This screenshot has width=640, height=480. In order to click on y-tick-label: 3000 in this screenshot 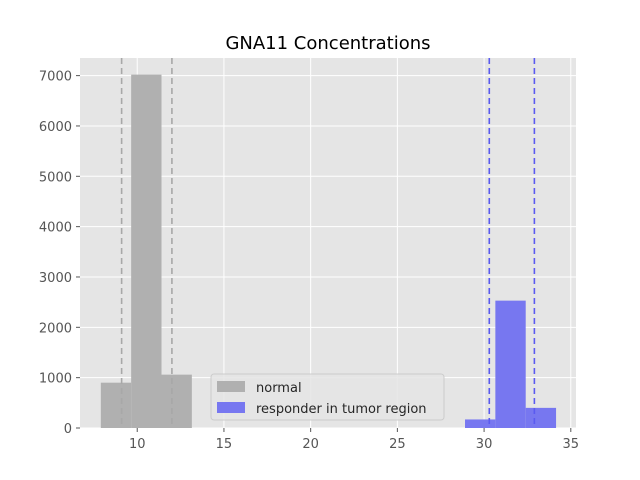, I will do `click(55, 278)`.